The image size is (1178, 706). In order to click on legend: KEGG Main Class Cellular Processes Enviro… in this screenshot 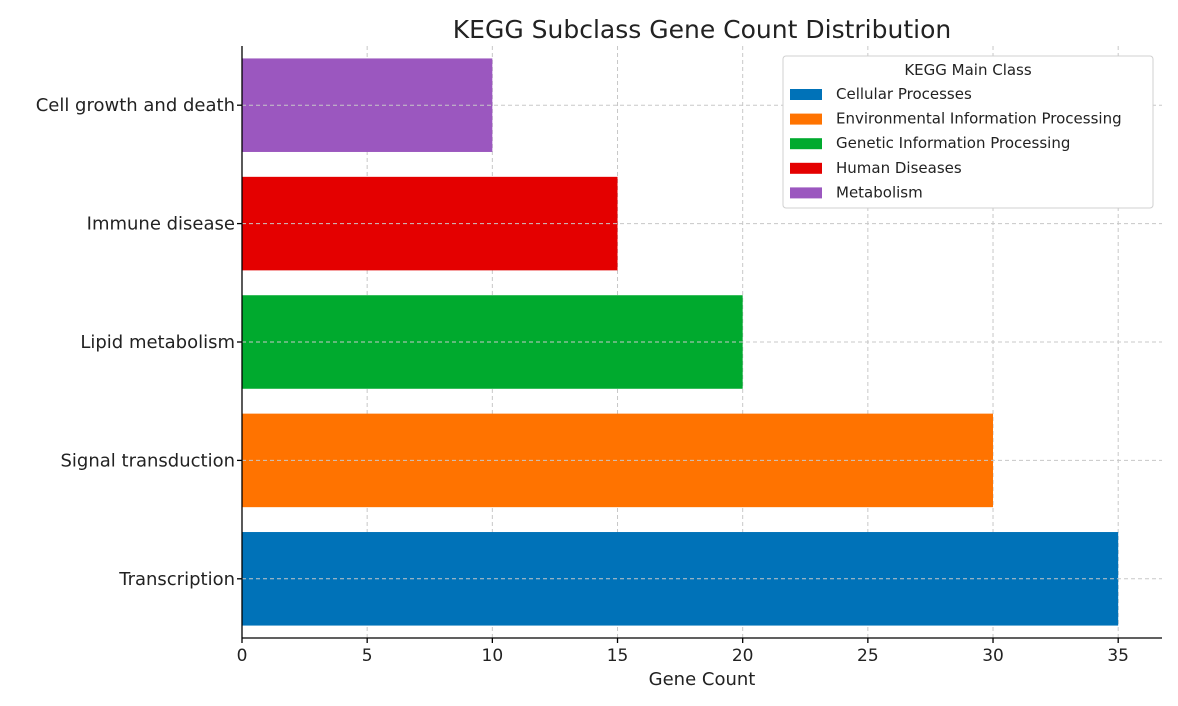, I will do `click(968, 132)`.